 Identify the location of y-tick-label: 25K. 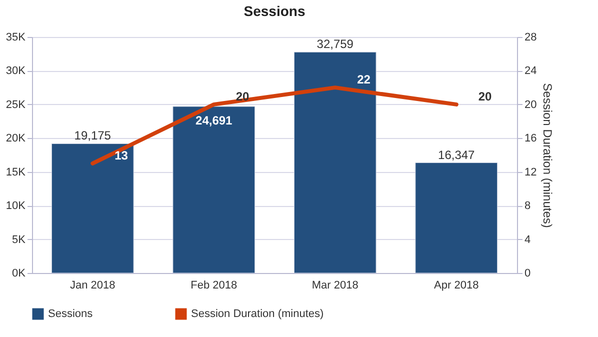
(16, 104).